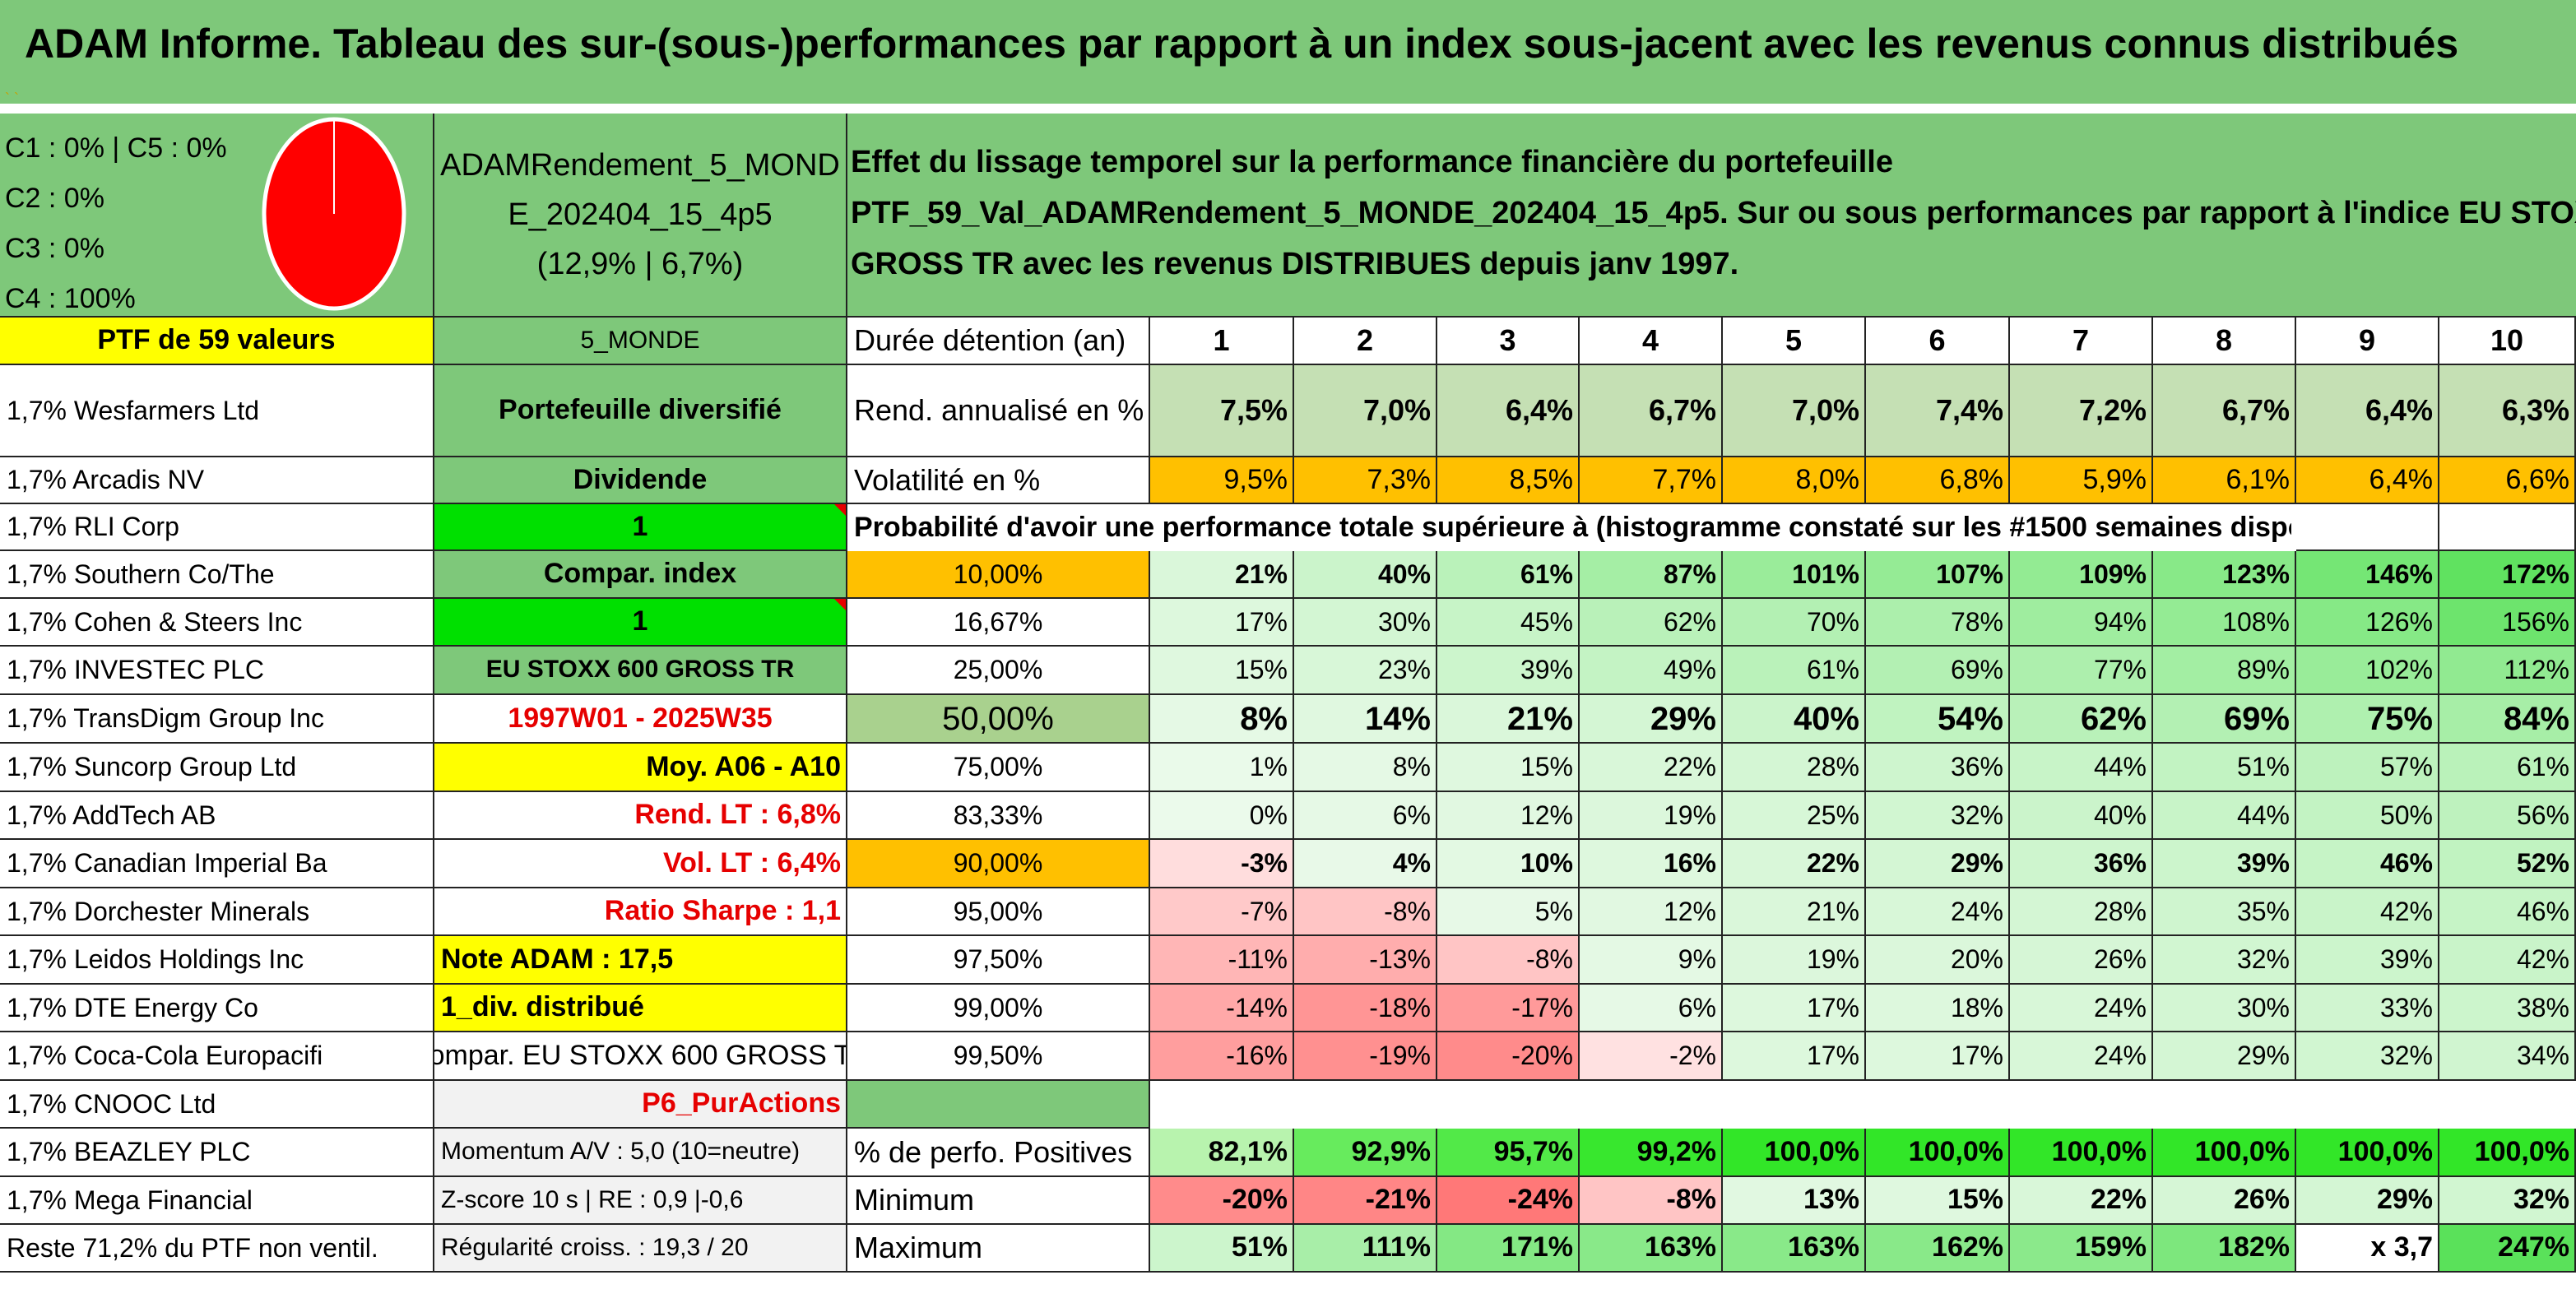 This screenshot has width=2576, height=1289. What do you see at coordinates (1938, 1153) in the screenshot?
I see `pos-value: 100,0%` at bounding box center [1938, 1153].